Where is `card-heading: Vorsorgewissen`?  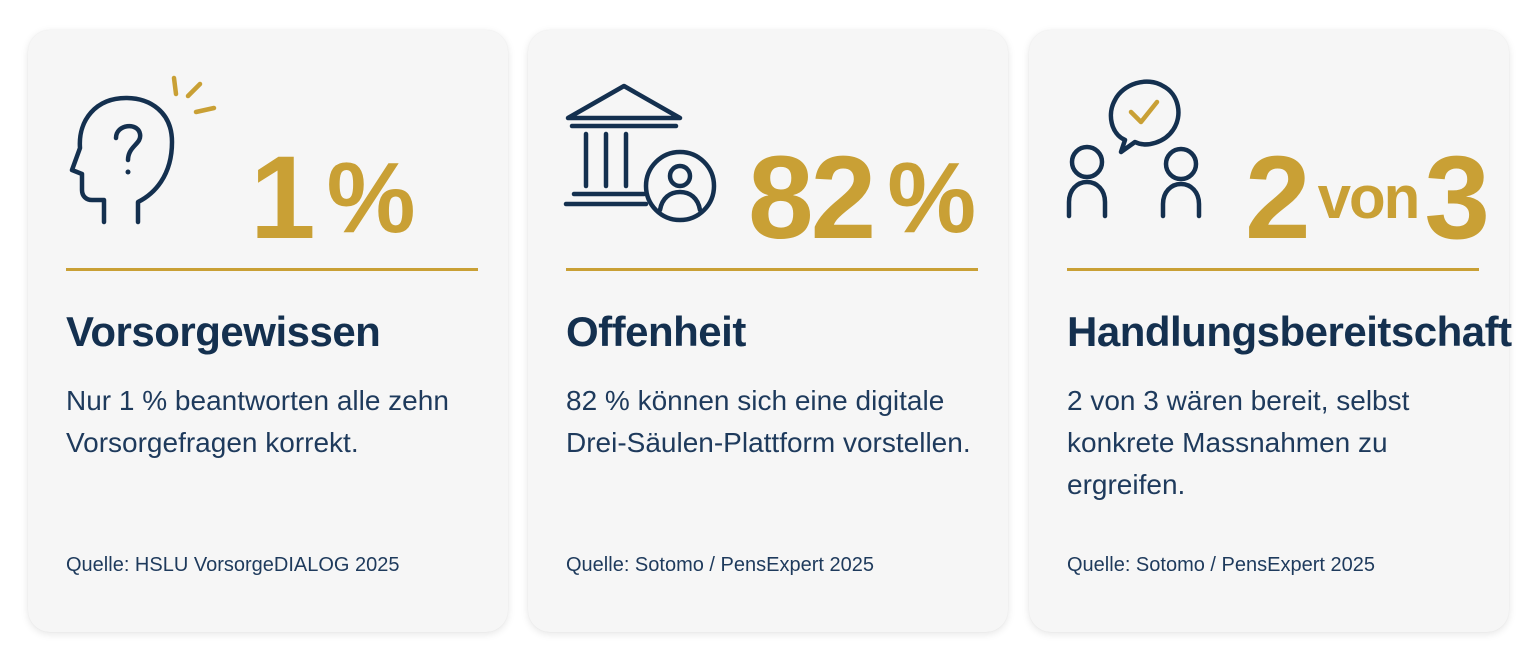
card-heading: Vorsorgewissen is located at coordinates (223, 331).